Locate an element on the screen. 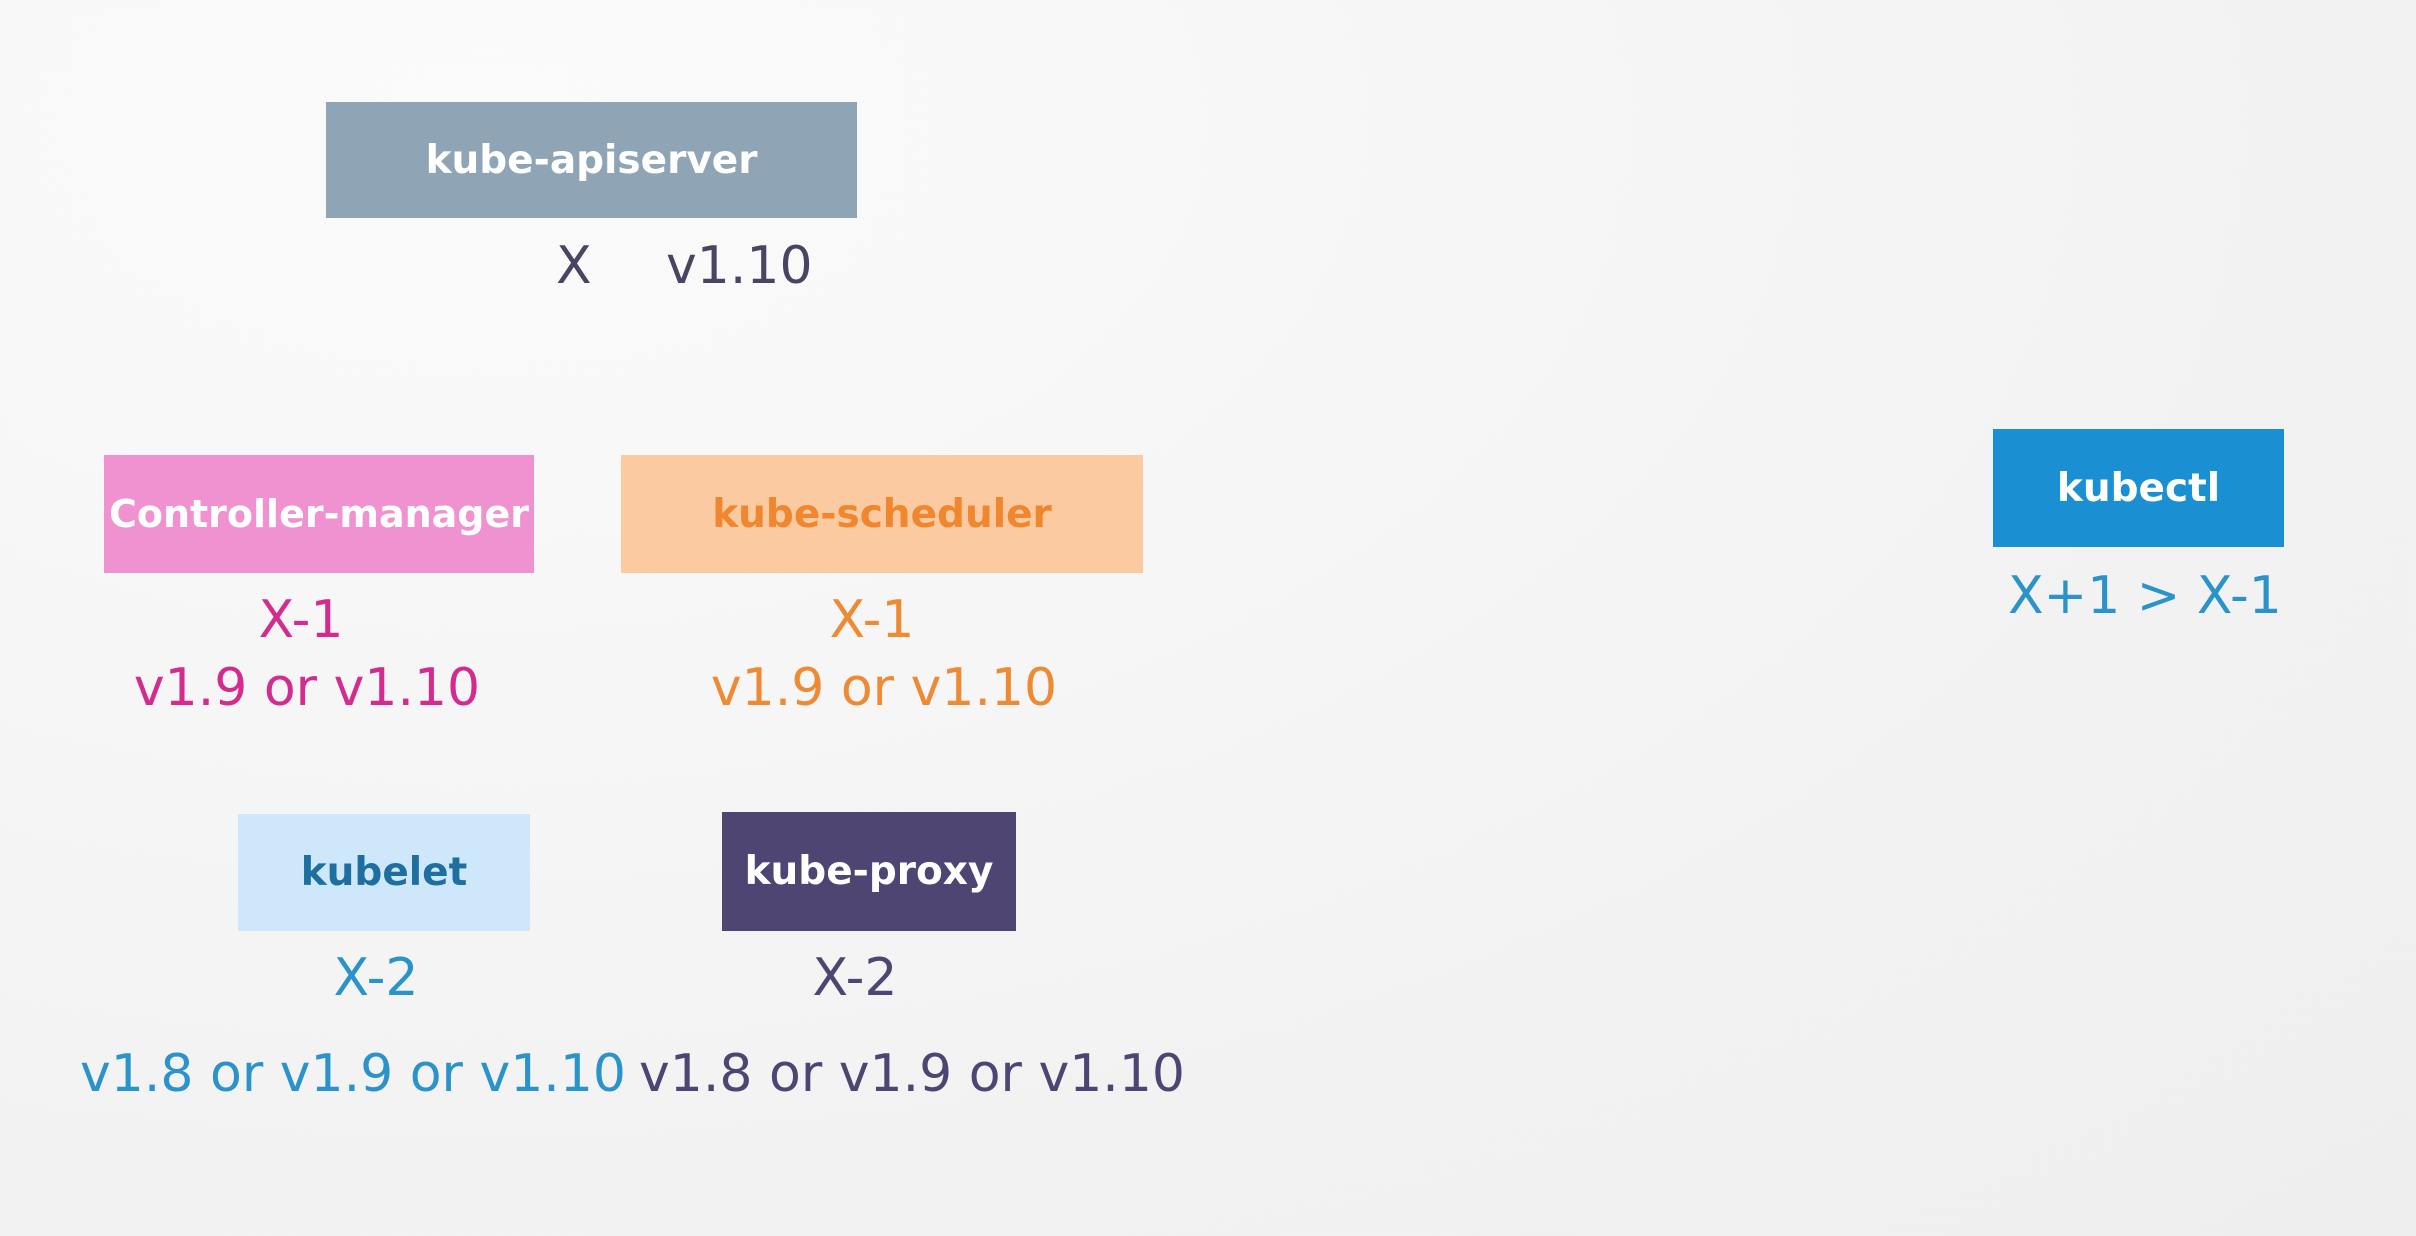 Image resolution: width=2416 pixels, height=1236 pixels. kube-scheduler-relative-version: X-1 is located at coordinates (872, 620).